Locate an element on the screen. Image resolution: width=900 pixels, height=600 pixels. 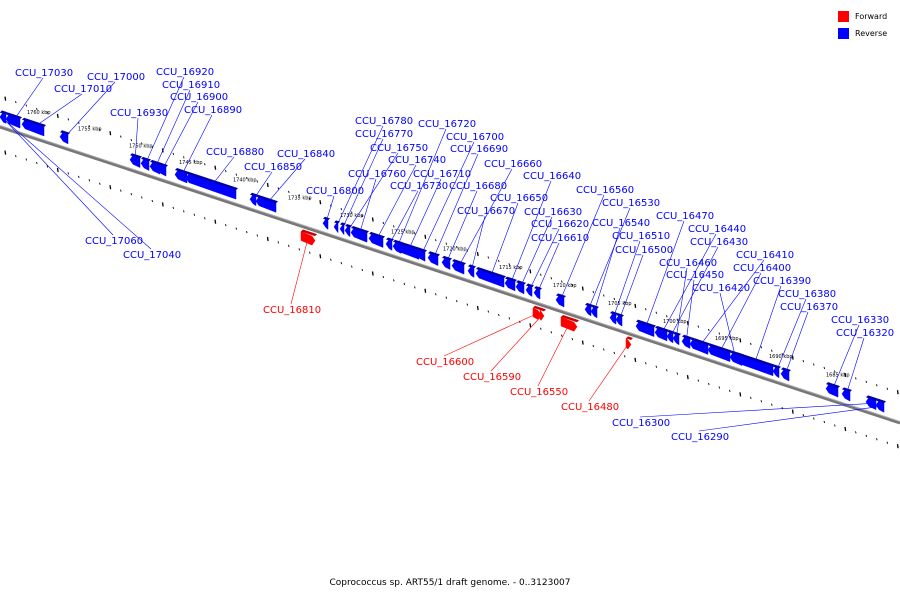
gene-label-ccu_17000: CCU_17000 is located at coordinates (116, 77).